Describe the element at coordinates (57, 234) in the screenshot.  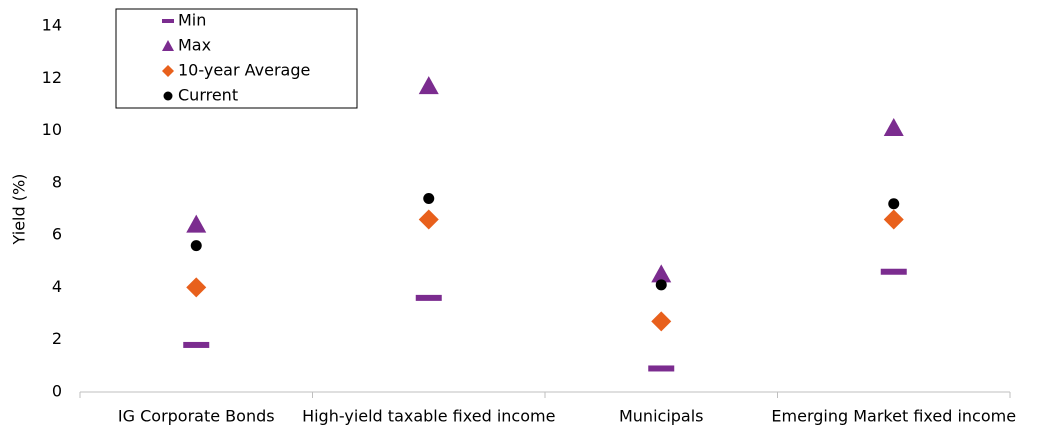
I see `y-tick-label: 6` at that location.